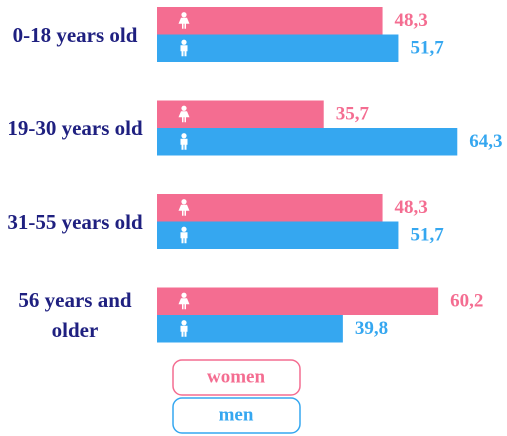 This screenshot has height=436, width=507. What do you see at coordinates (75, 128) in the screenshot?
I see `category-label: 19-30 years old` at bounding box center [75, 128].